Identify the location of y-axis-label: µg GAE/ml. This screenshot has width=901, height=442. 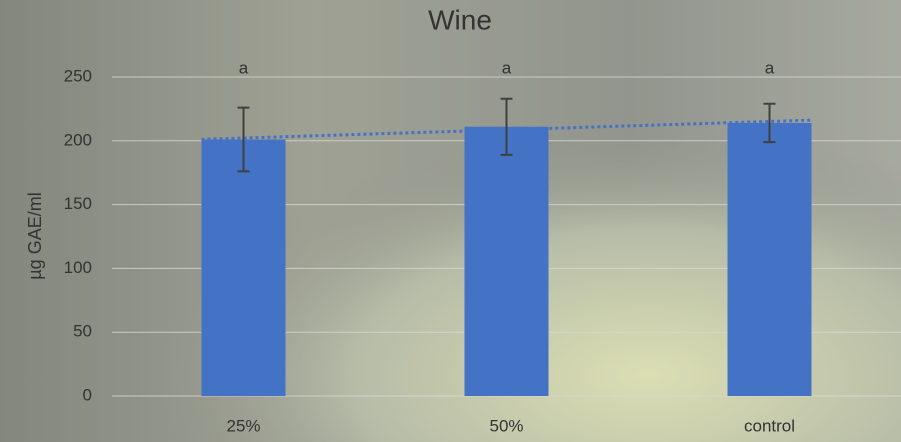
(35, 235).